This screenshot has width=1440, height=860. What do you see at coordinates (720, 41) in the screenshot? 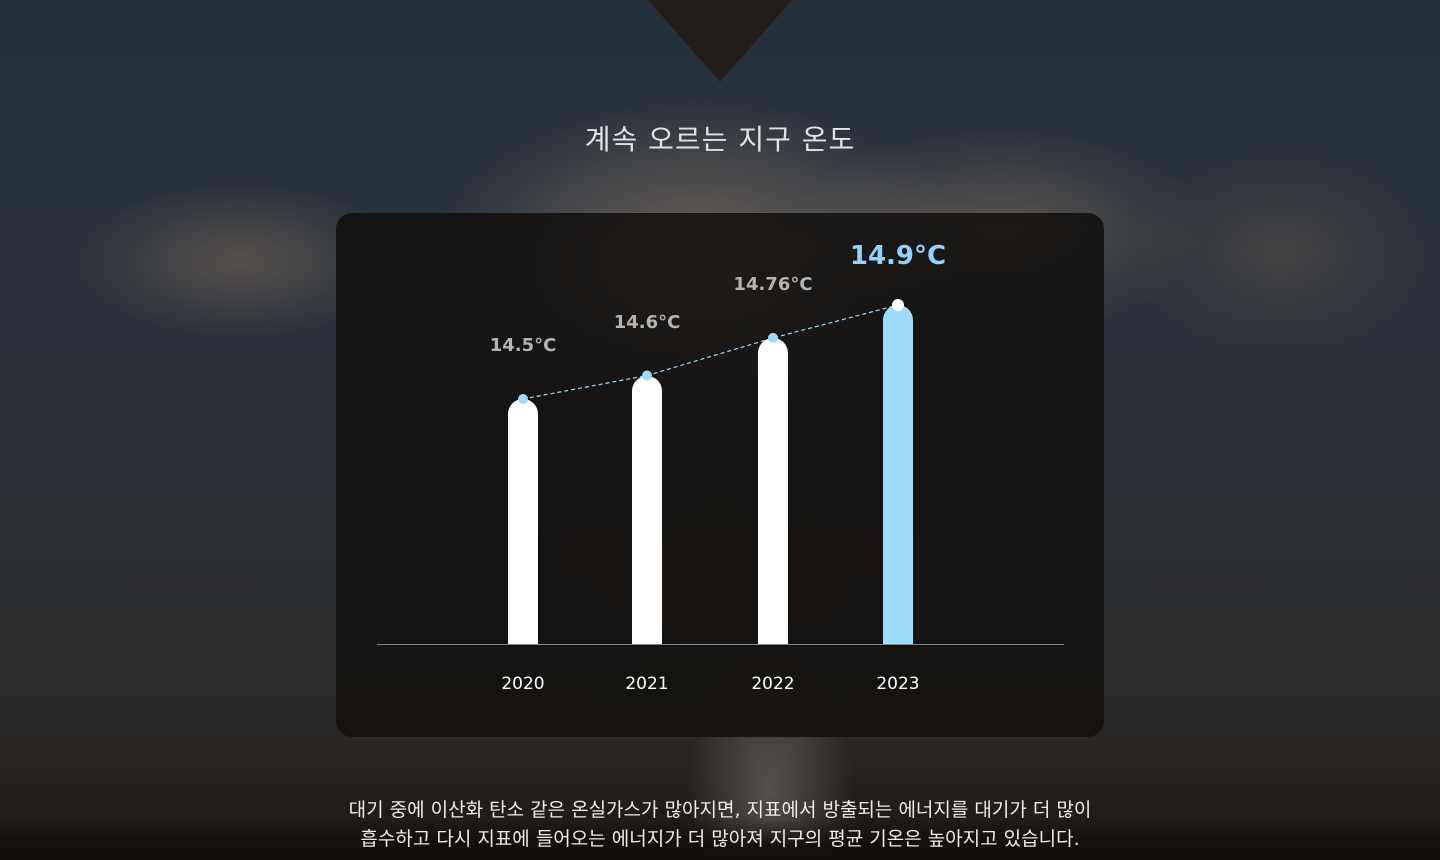
I see `top-notch-decoration` at bounding box center [720, 41].